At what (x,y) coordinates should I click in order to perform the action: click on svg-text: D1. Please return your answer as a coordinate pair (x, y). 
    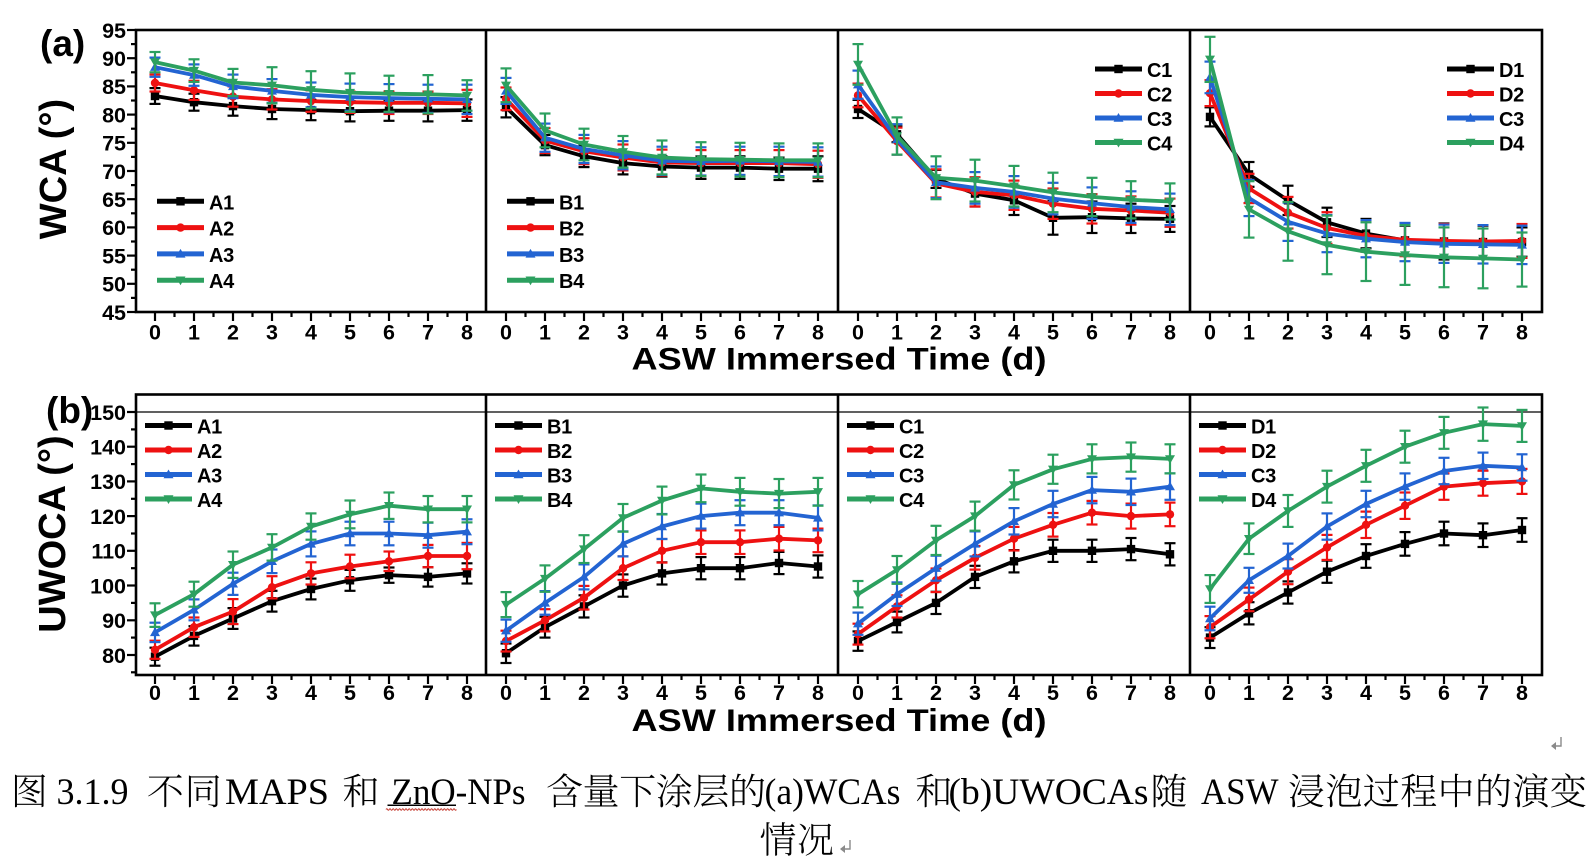
    Looking at the image, I should click on (1511, 71).